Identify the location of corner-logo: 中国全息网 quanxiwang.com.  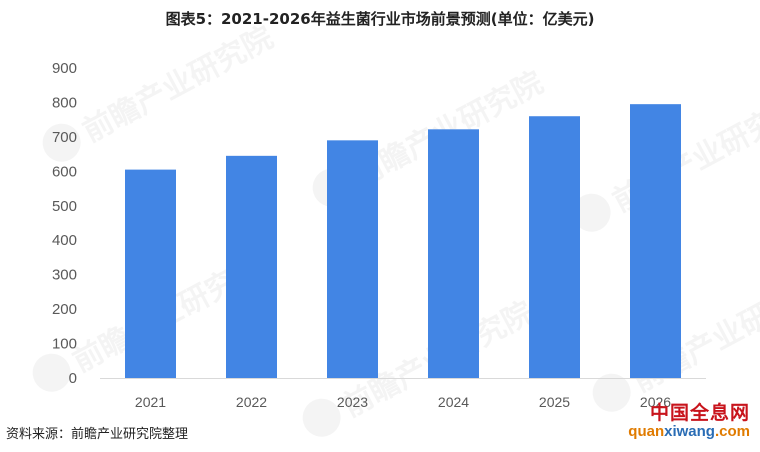
(689, 421).